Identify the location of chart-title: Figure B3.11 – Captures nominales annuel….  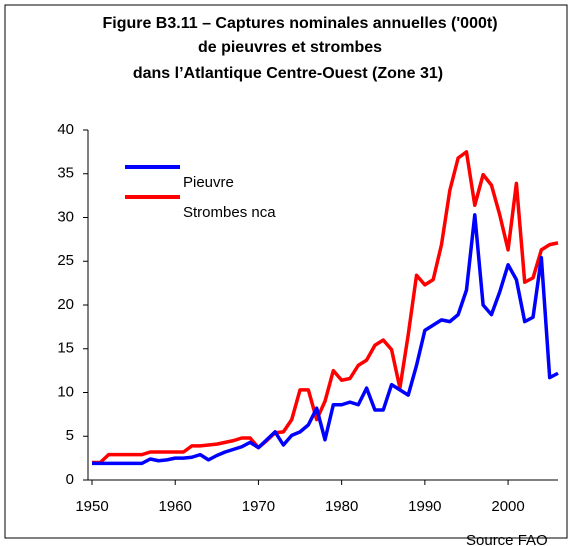
(299, 23).